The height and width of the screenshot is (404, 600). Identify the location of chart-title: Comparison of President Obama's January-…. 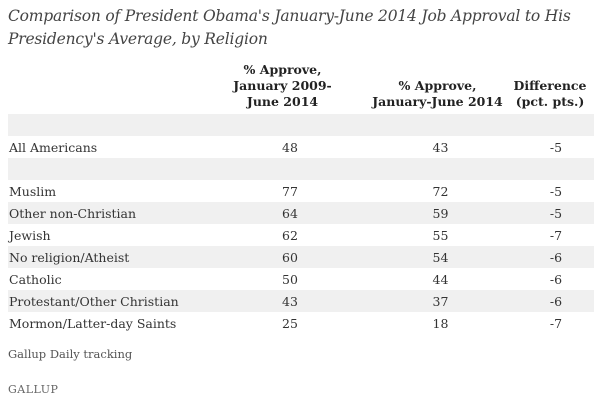
(289, 27).